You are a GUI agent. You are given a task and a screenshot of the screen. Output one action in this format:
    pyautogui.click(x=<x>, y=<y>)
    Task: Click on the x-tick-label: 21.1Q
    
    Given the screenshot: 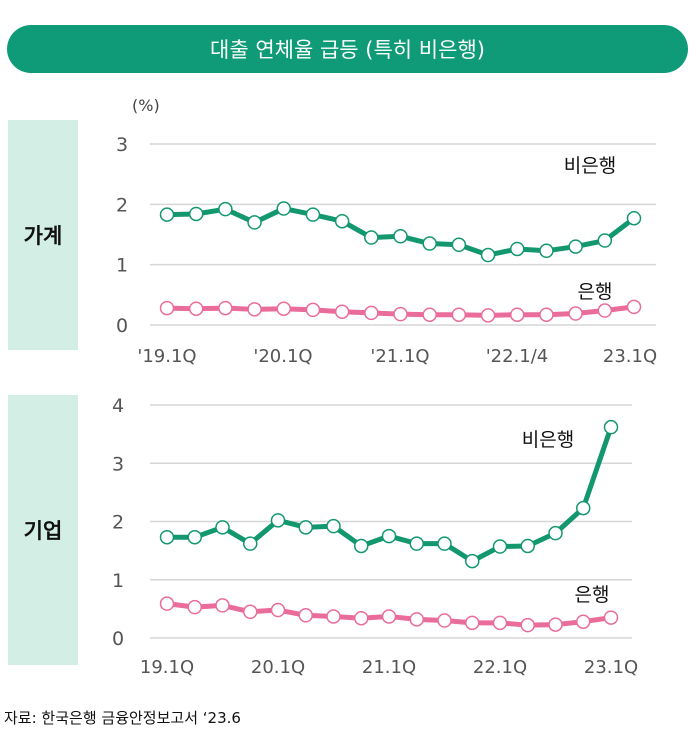 What is the action you would take?
    pyautogui.click(x=389, y=667)
    